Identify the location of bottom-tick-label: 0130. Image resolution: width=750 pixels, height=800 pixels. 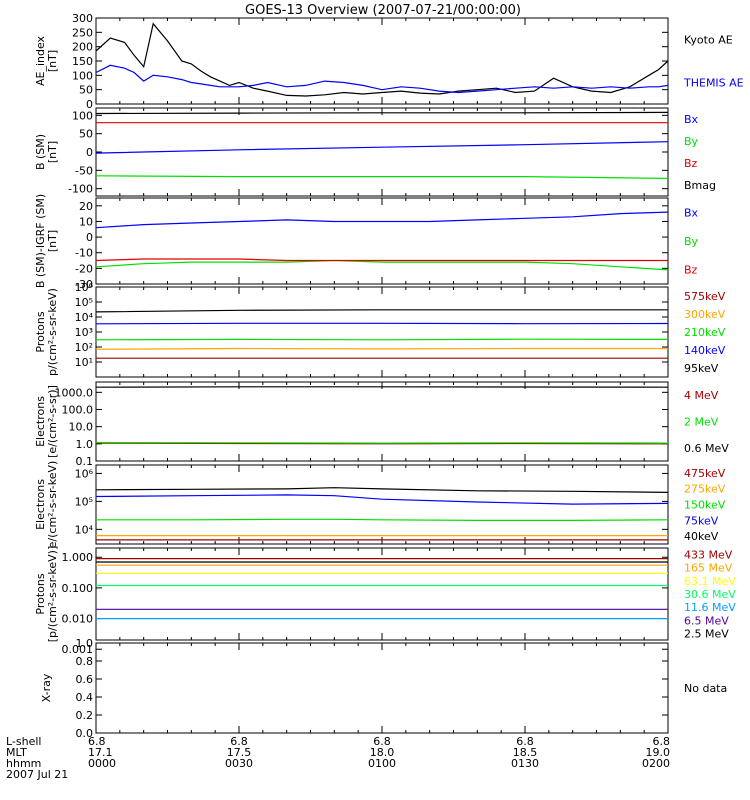
(525, 763).